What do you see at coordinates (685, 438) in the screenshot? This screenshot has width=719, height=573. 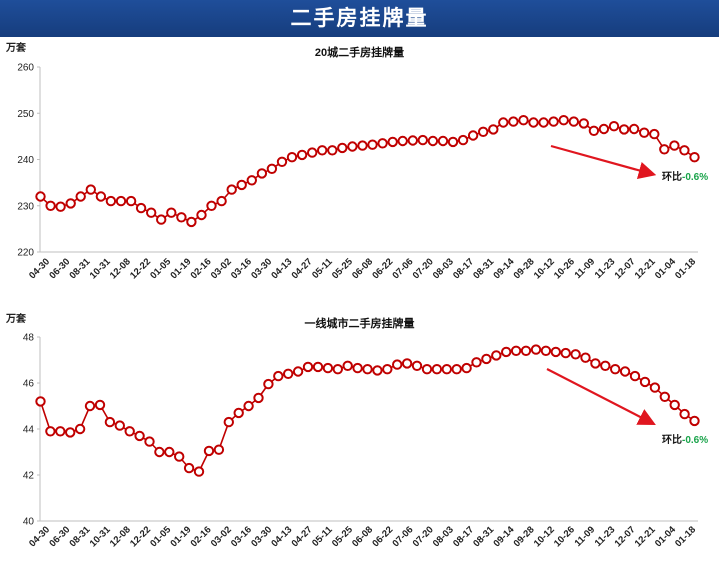 I see `mom-annotation: 环比-0.6%` at bounding box center [685, 438].